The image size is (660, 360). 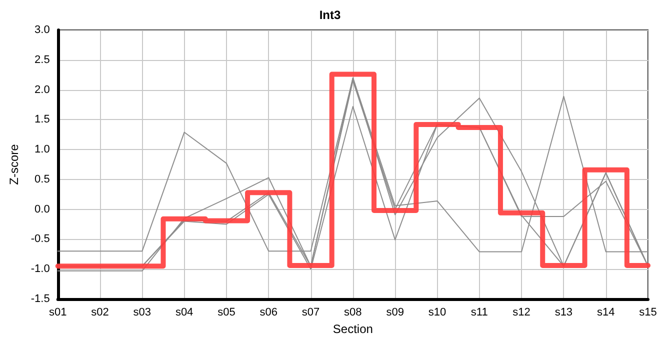 I want to click on x-tick-label: s13, so click(x=563, y=312).